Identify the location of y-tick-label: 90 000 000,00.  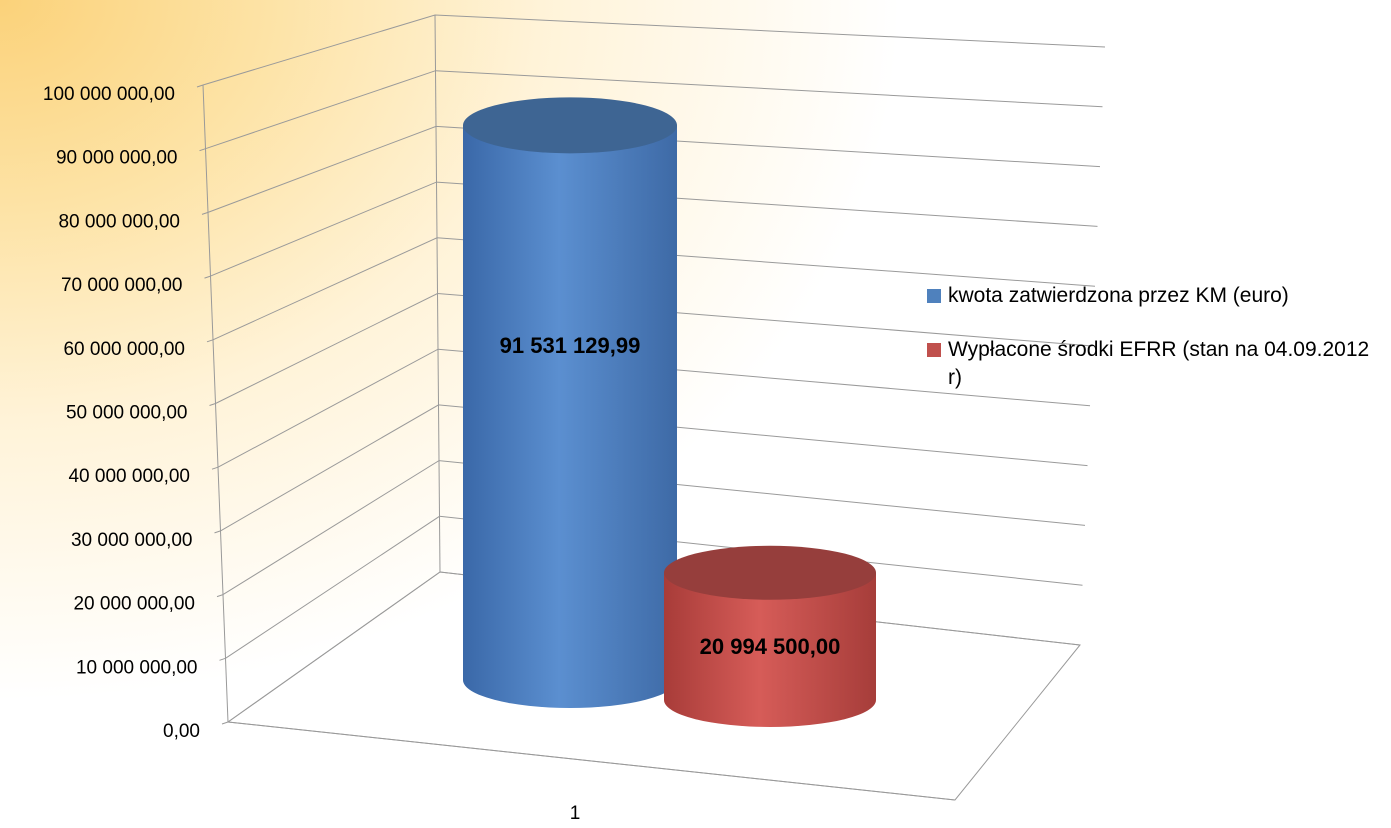
(117, 158).